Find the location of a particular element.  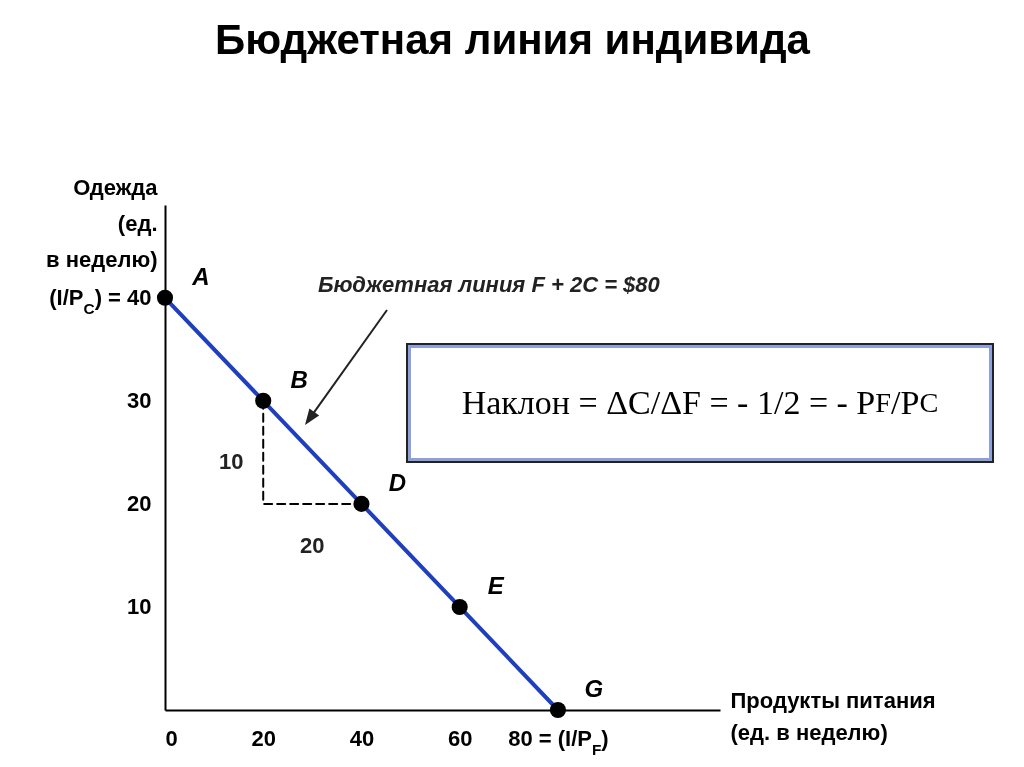

y-tick-label: 10 is located at coordinates (139, 607).